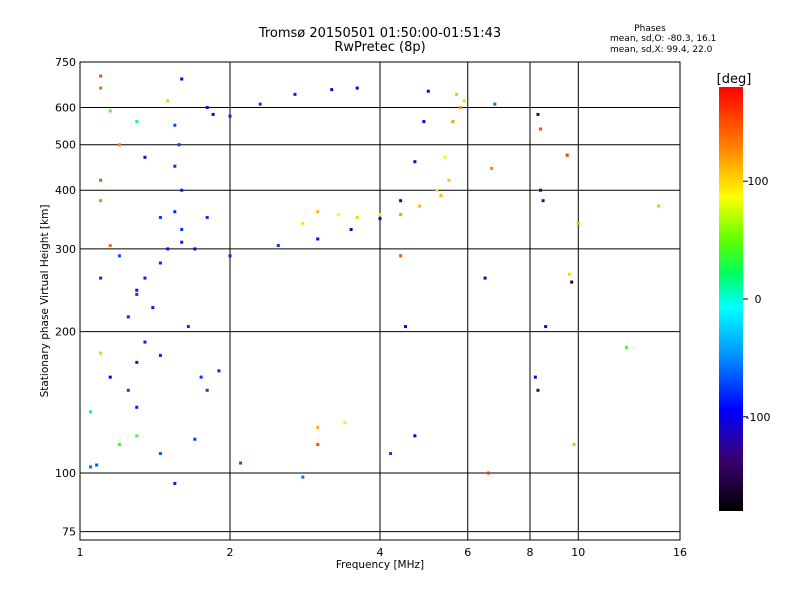 Image resolution: width=800 pixels, height=600 pixels. I want to click on y-axis-label: Stationary phase Virtual Height [km], so click(45, 301).